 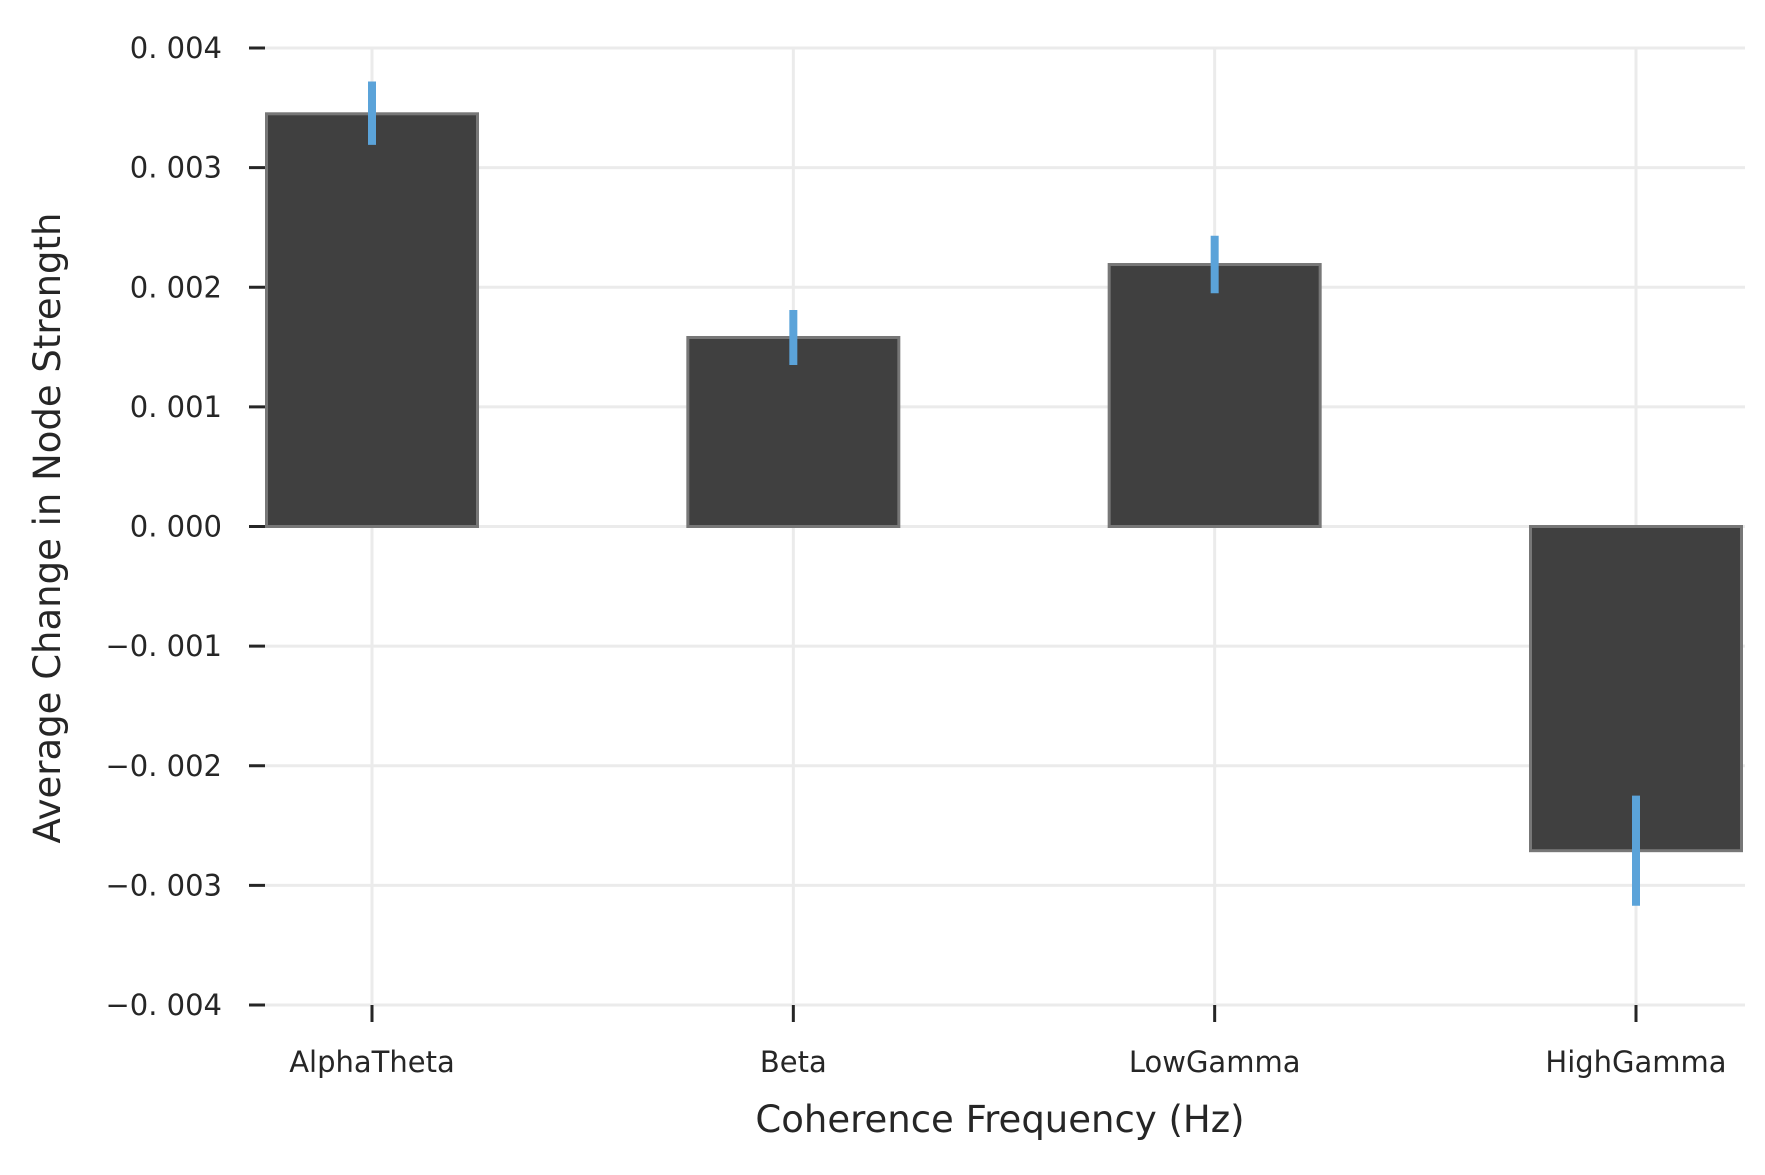 What do you see at coordinates (176, 48) in the screenshot?
I see `y-tick-label: 0. 004` at bounding box center [176, 48].